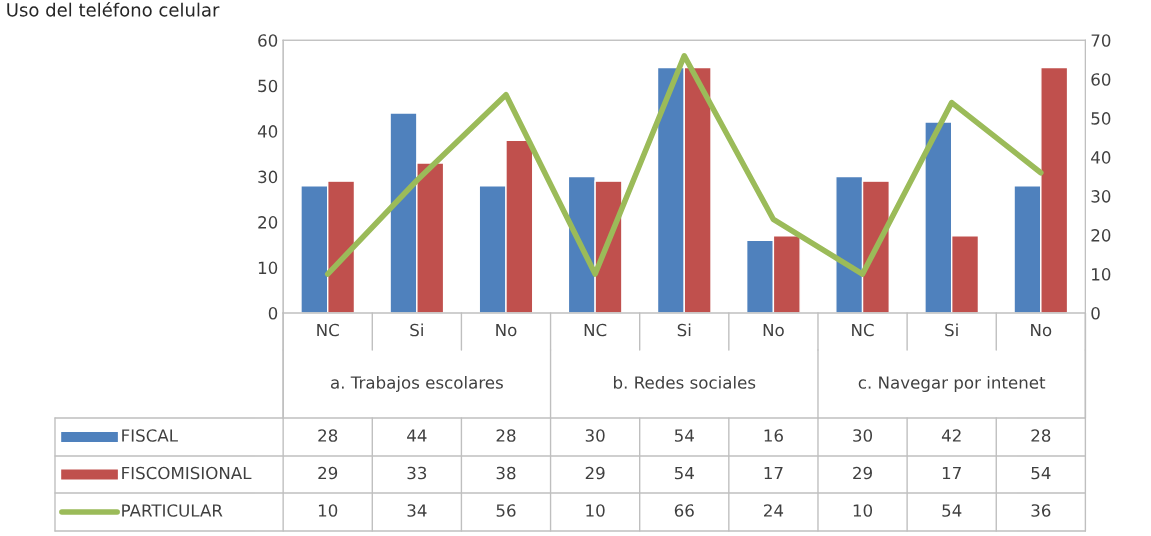 The width and height of the screenshot is (1151, 536). Describe the element at coordinates (268, 268) in the screenshot. I see `y-tick-label: 10` at that location.